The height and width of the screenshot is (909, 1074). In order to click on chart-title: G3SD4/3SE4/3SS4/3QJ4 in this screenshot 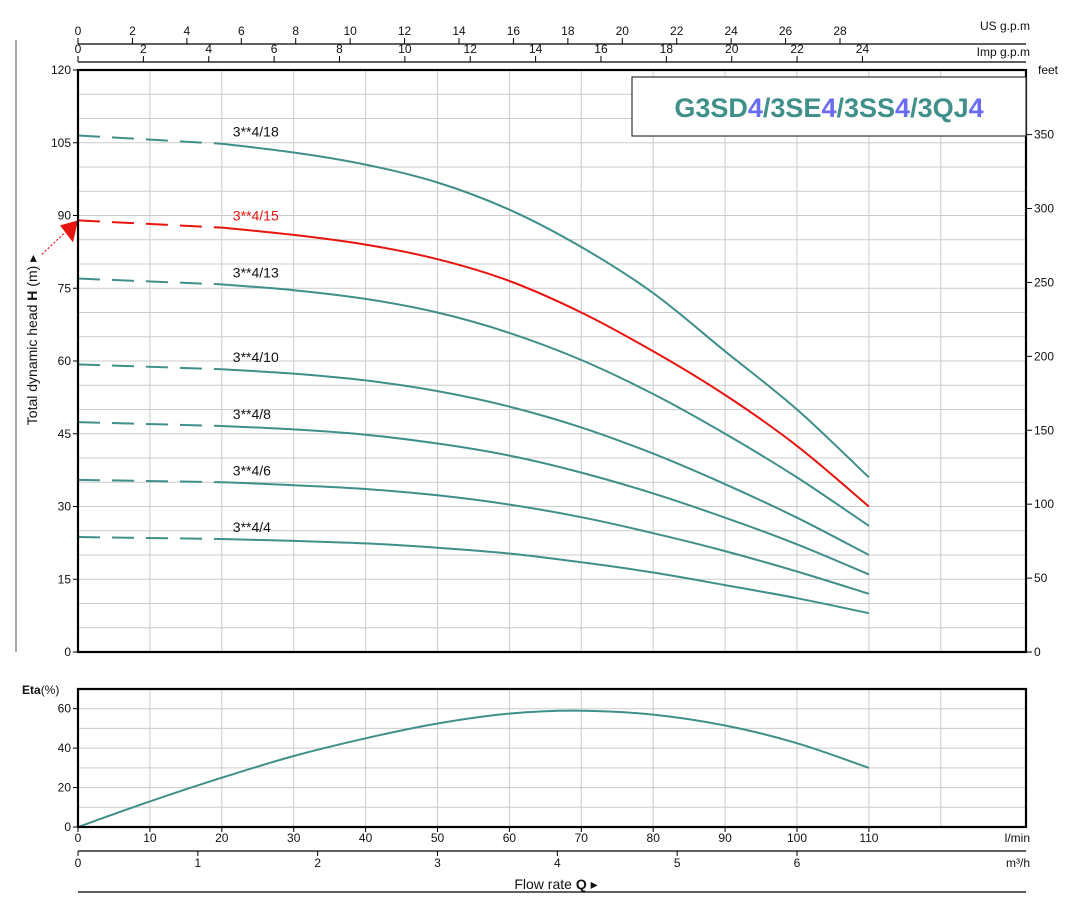, I will do `click(828, 108)`.